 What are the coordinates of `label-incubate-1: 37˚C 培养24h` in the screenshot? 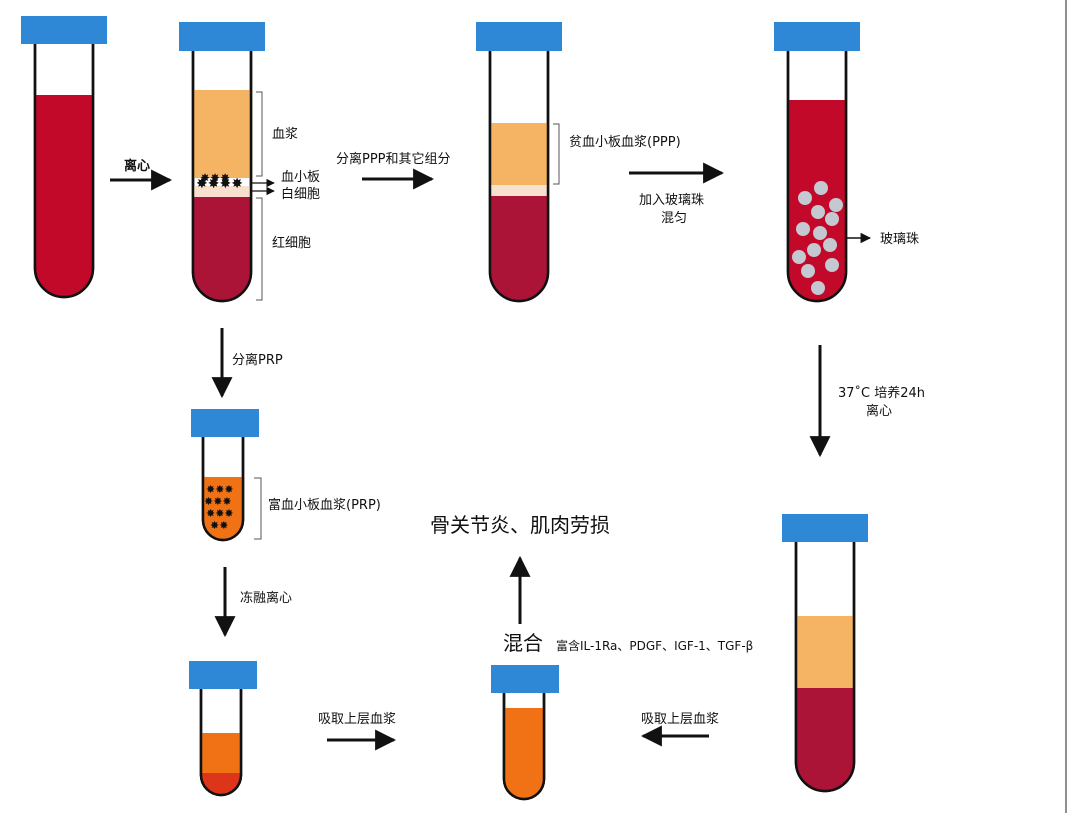 It's located at (881, 393).